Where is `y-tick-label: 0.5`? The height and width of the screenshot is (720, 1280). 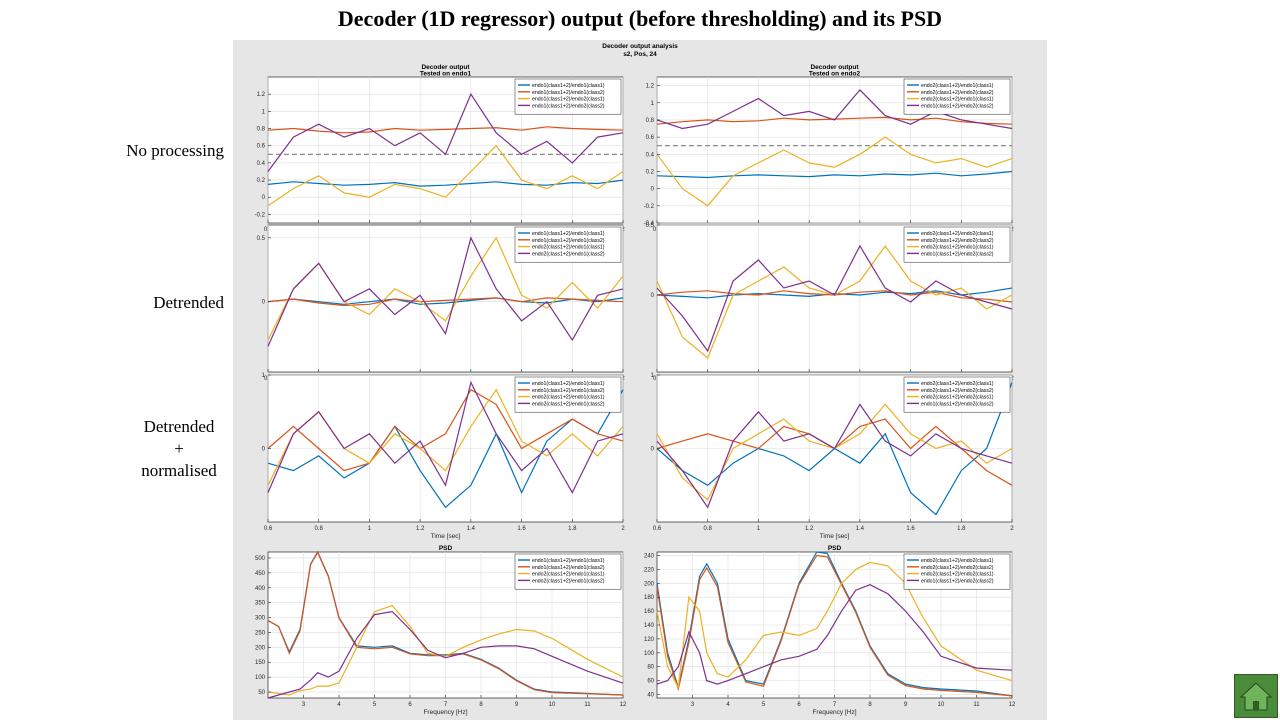 y-tick-label: 0.5 is located at coordinates (650, 226).